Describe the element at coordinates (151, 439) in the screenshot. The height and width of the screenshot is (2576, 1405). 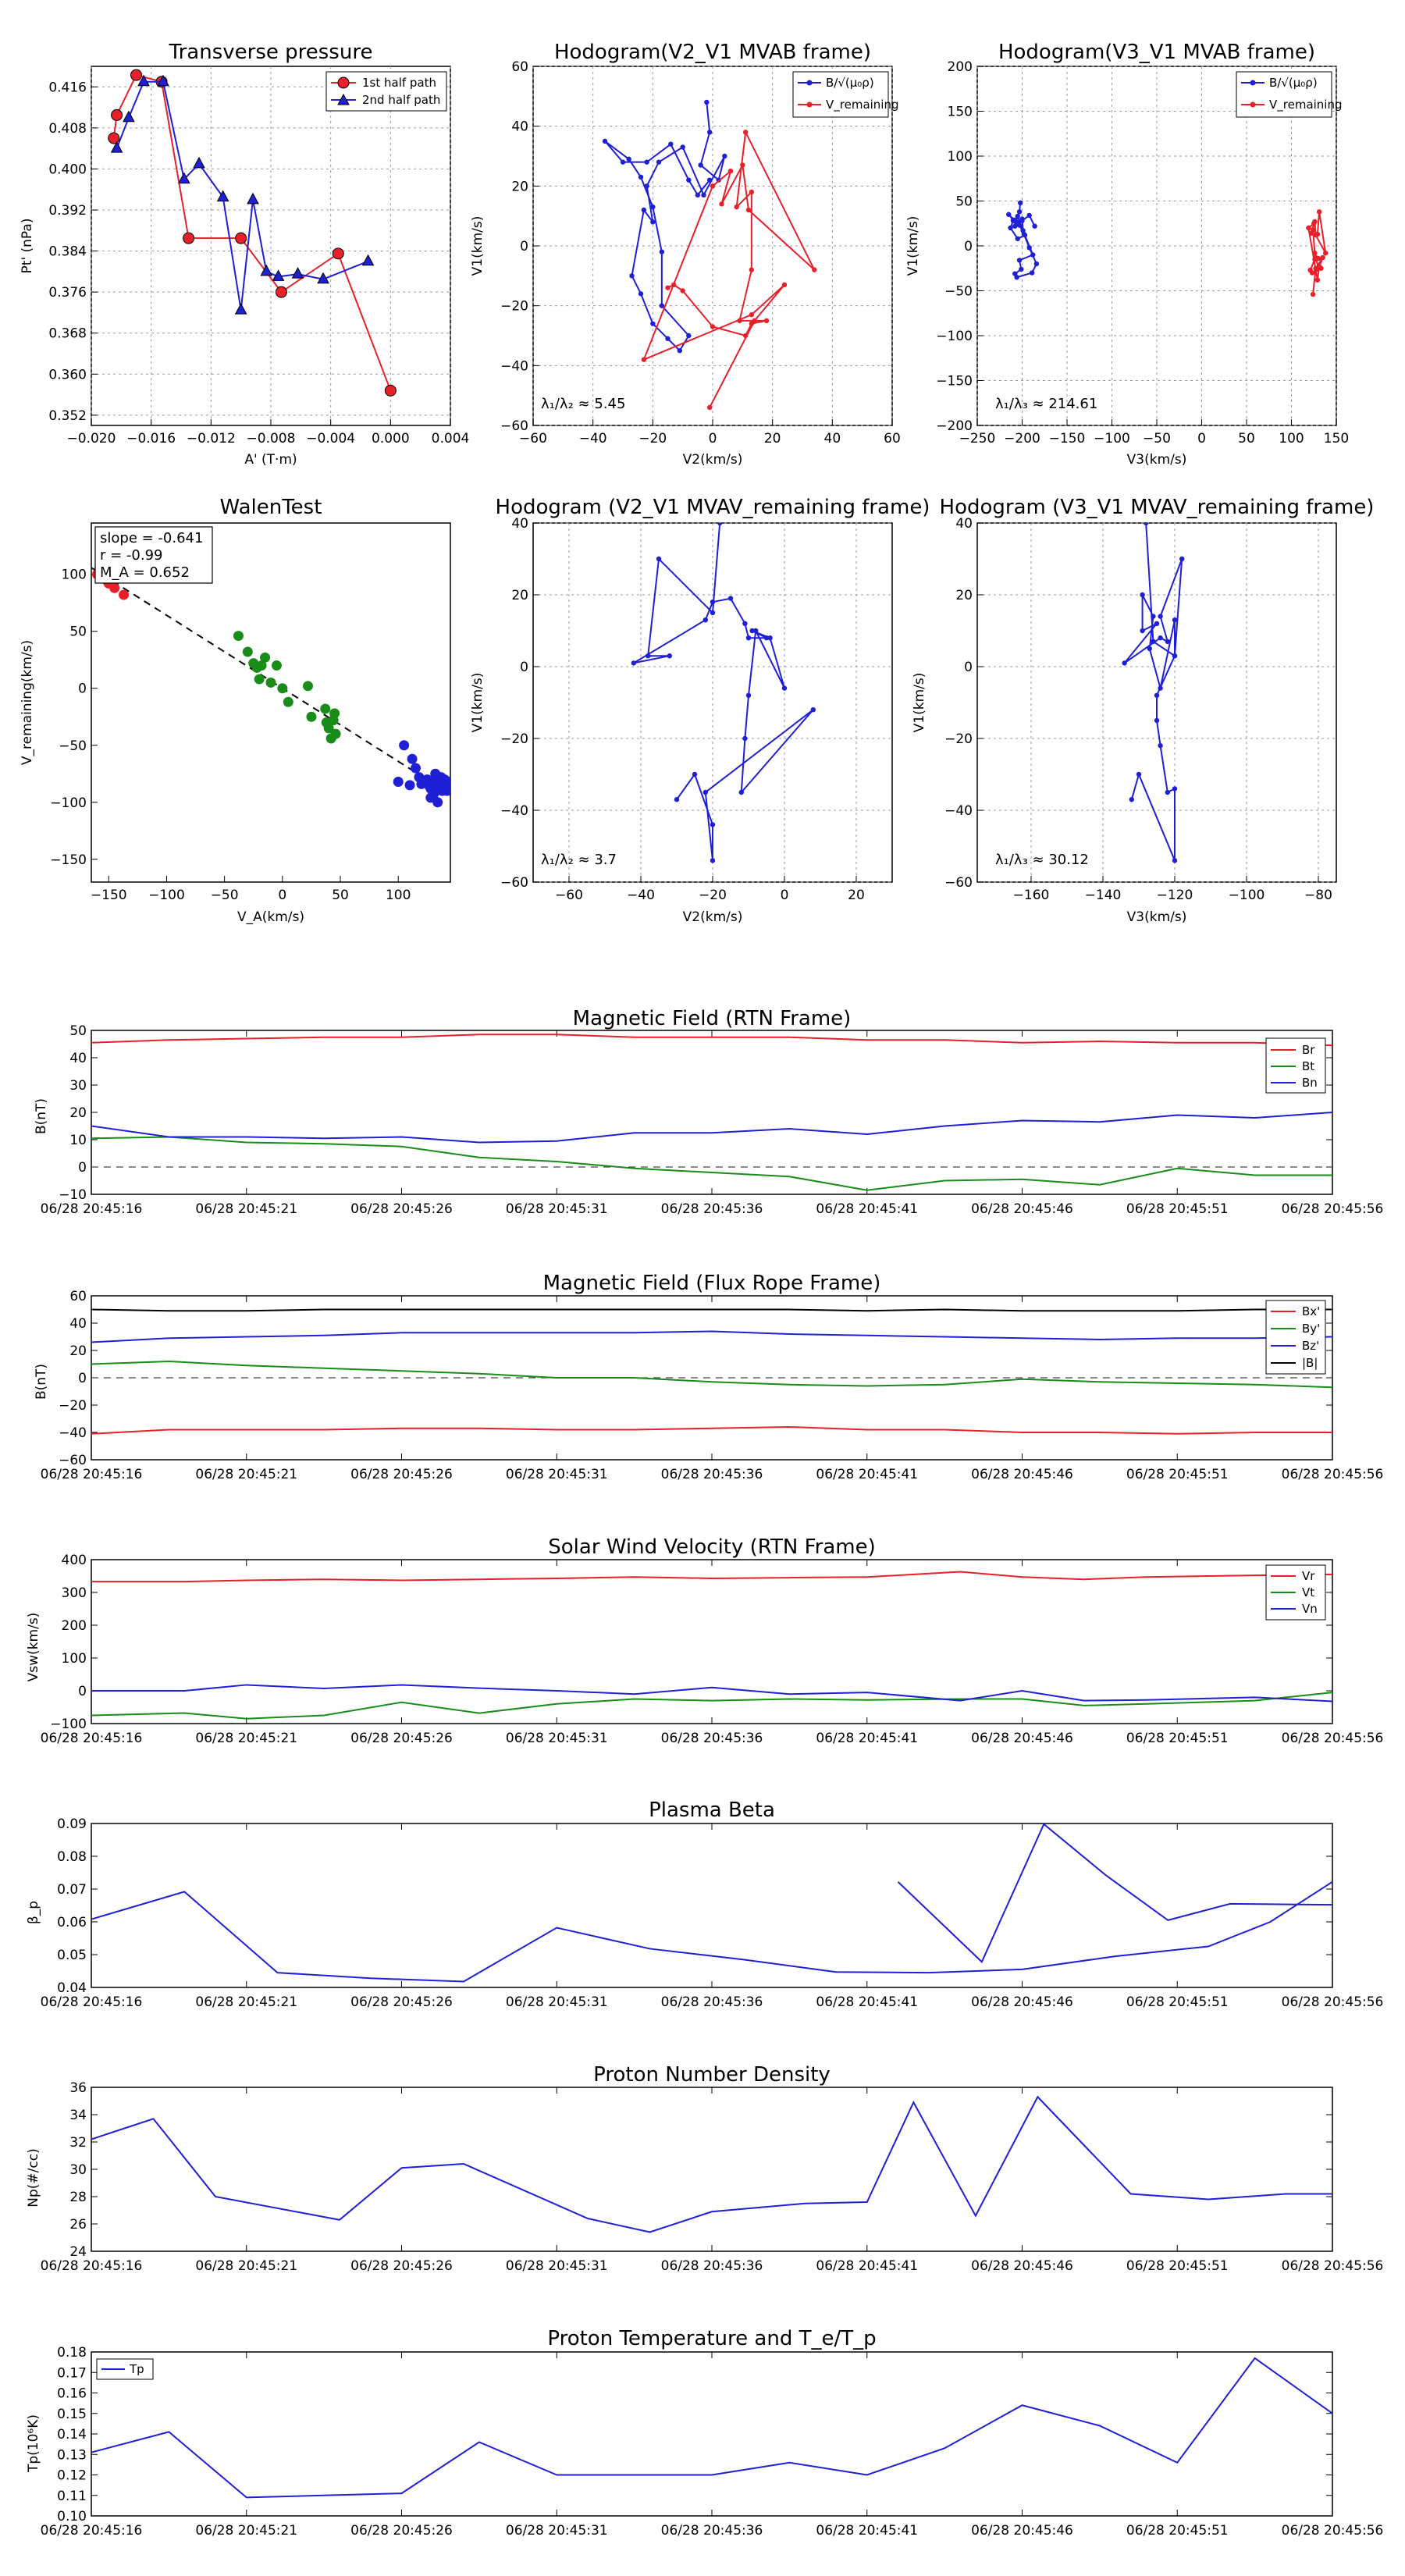
I see `x-tick-label: −0.016` at that location.